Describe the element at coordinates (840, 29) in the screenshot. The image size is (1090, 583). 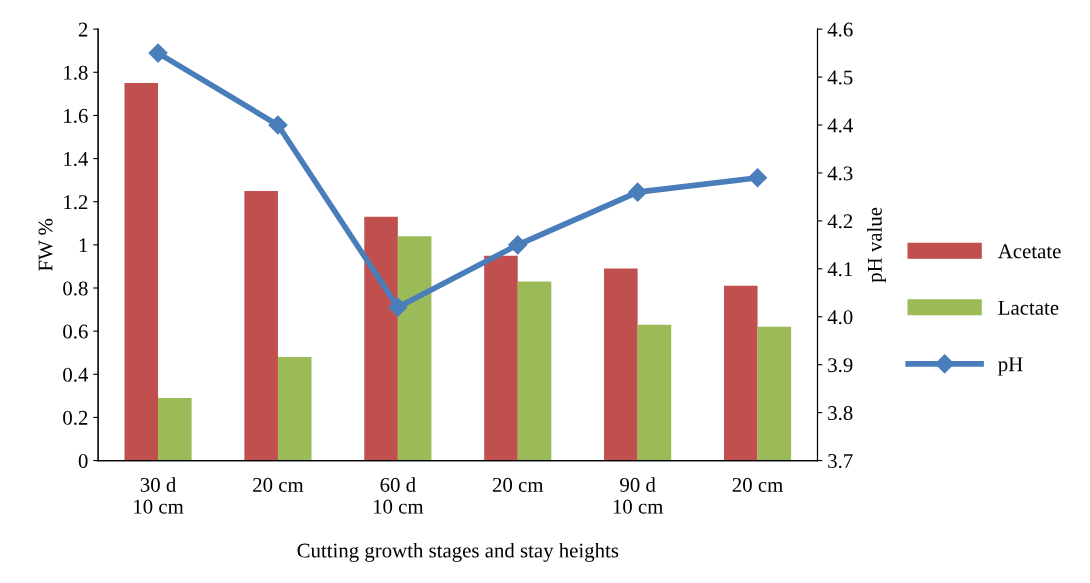
I see `y2-tick-label: 4.6` at that location.